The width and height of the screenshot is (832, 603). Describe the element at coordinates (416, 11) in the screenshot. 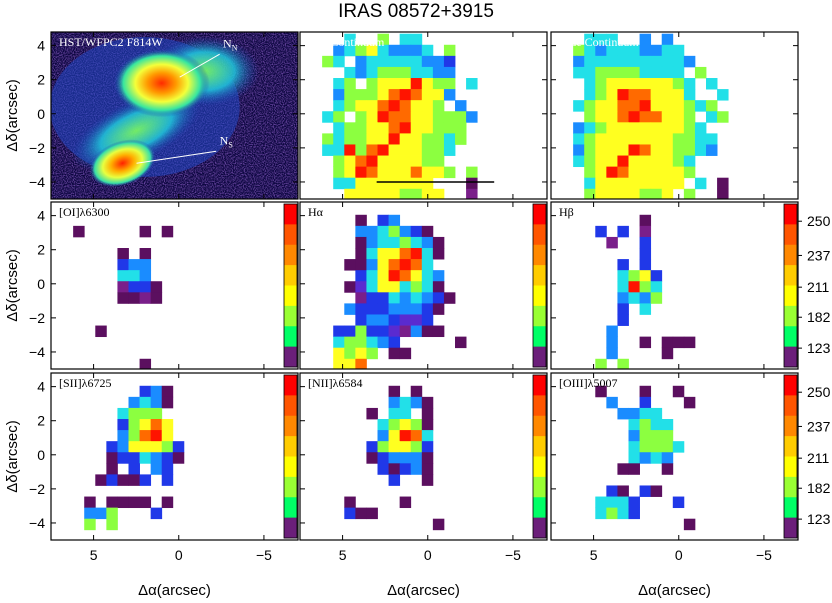

I see `figure-title: IRAS 08572+3915` at that location.